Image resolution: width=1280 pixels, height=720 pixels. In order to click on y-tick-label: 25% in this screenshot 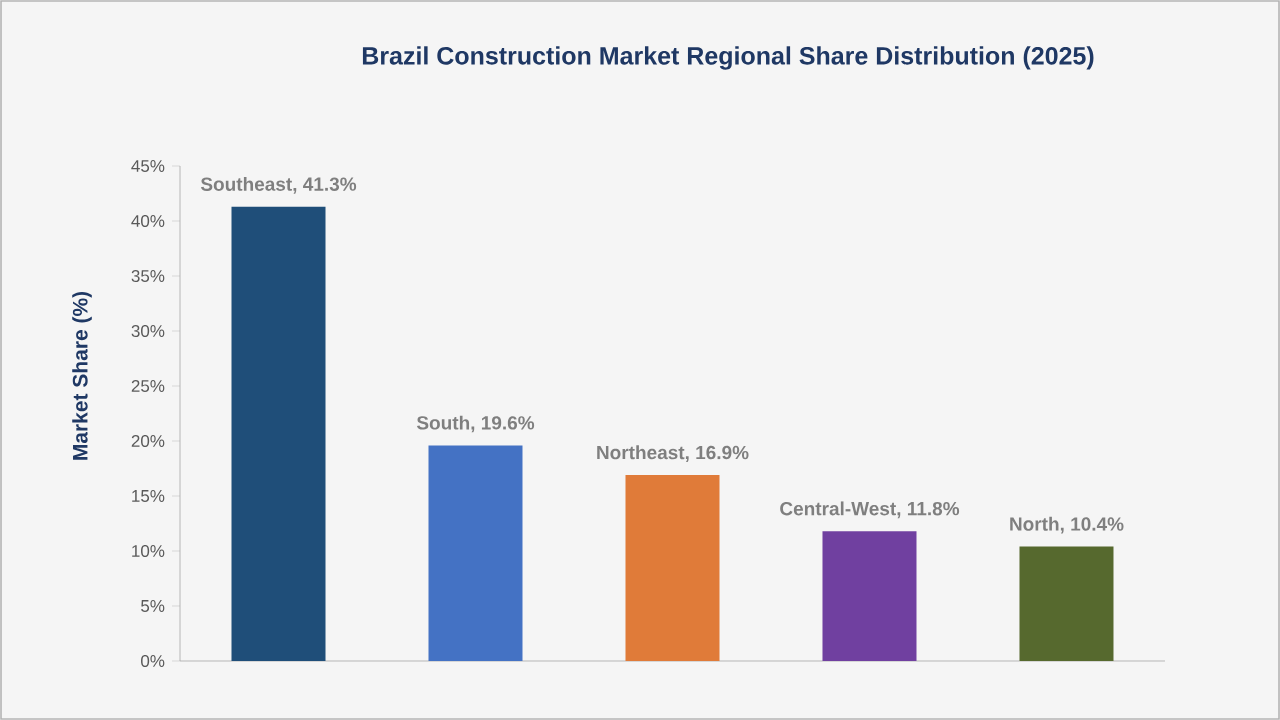, I will do `click(148, 386)`.